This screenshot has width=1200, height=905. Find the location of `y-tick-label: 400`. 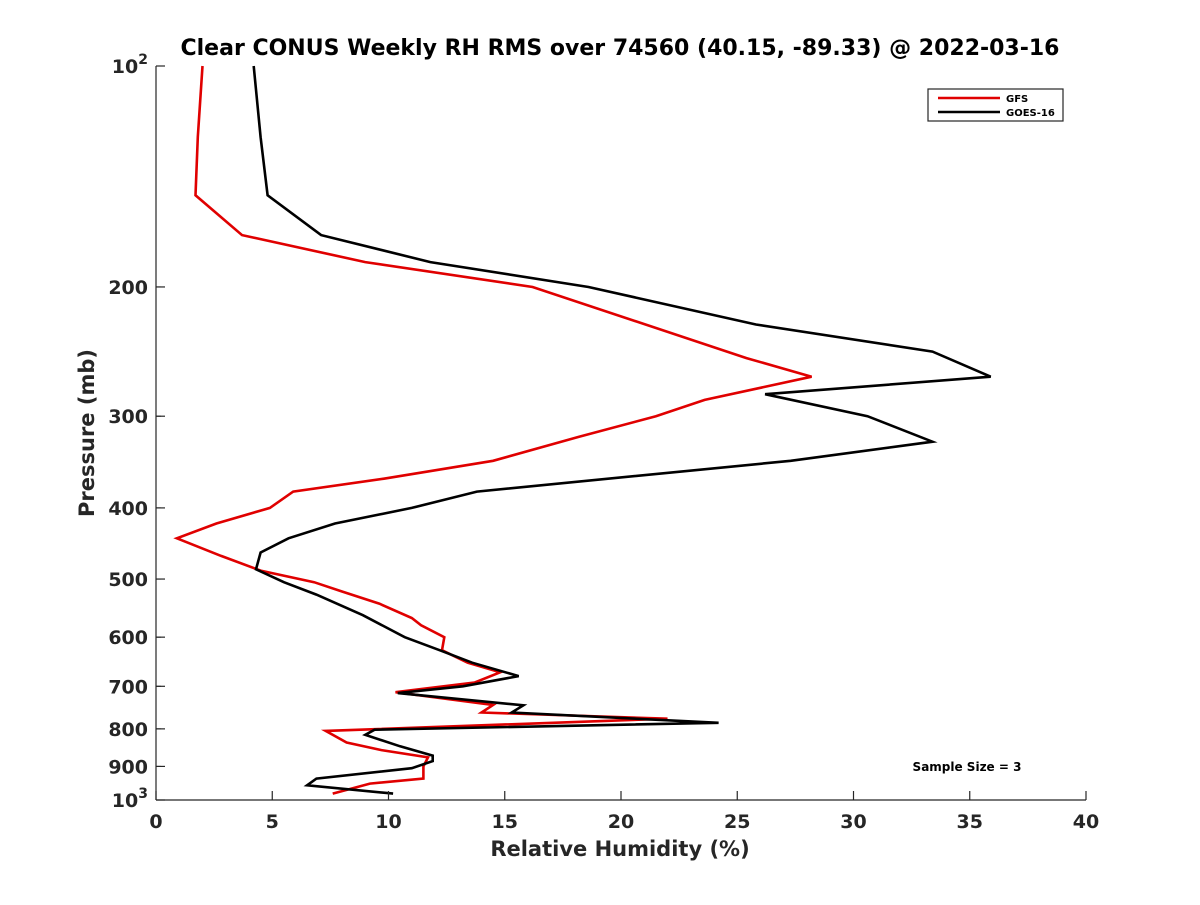

y-tick-label: 400 is located at coordinates (128, 509).